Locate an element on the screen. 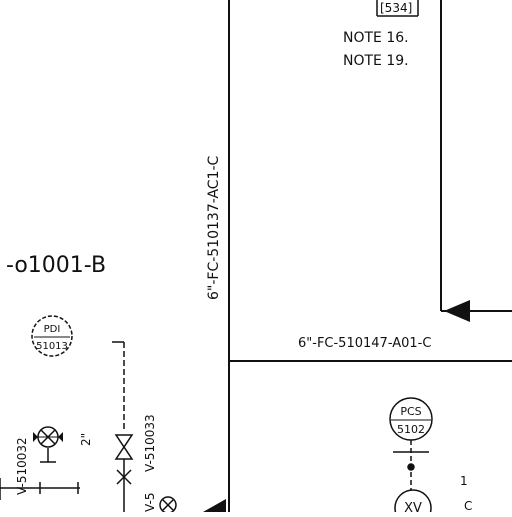  pdi-tag-line1: PDI is located at coordinates (52, 329).